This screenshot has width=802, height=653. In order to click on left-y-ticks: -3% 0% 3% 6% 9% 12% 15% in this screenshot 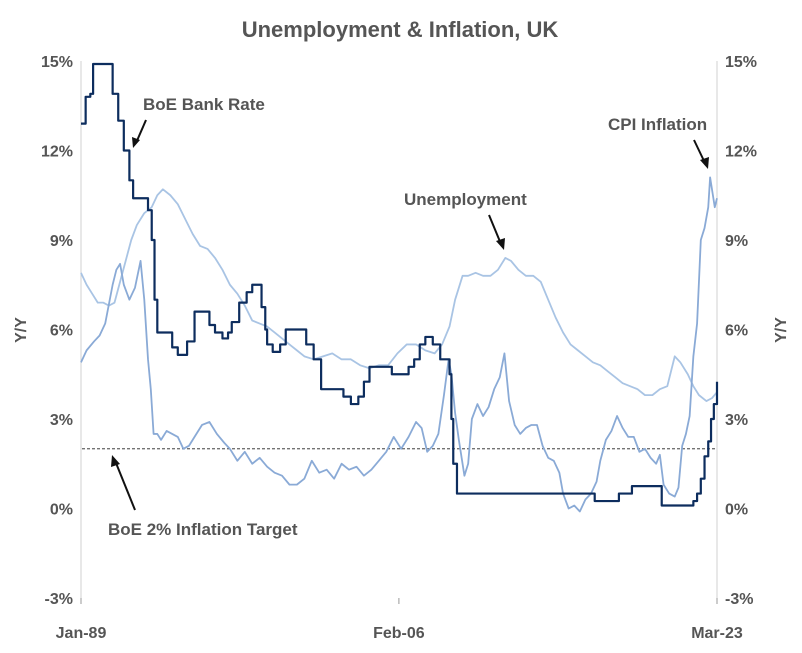, I will do `click(57, 331)`.